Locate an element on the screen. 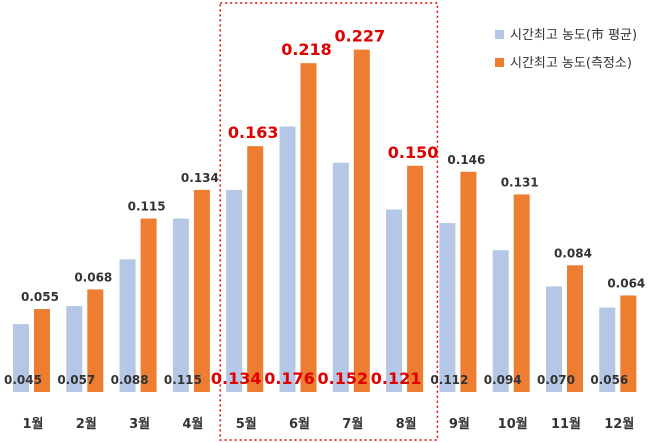  label-avg-3: 0.088 is located at coordinates (130, 380).